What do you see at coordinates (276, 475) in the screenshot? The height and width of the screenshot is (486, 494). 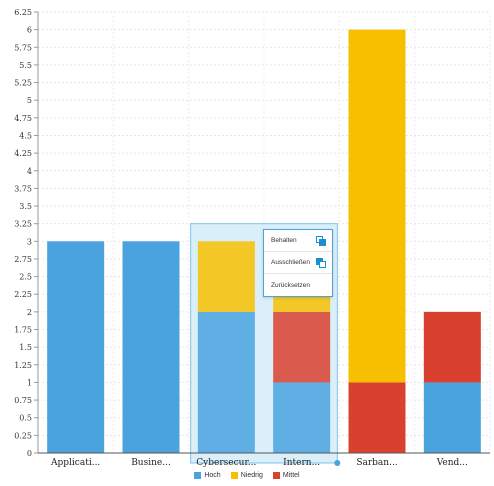 I see `legend-swatch-mittel` at bounding box center [276, 475].